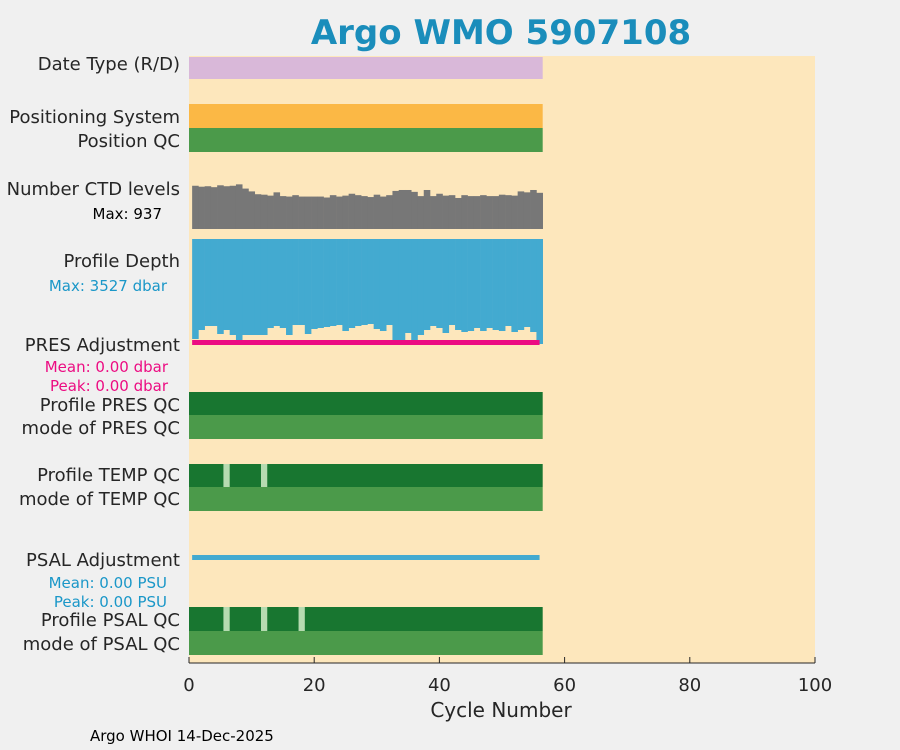 The height and width of the screenshot is (750, 900). Describe the element at coordinates (182, 736) in the screenshot. I see `footer-text: Argo WHOI 14-Dec-2025` at that location.